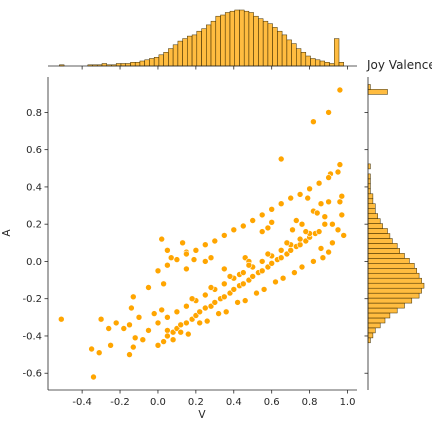  What do you see at coordinates (310, 402) in the screenshot?
I see `x-tick-label: 0.8` at bounding box center [310, 402].